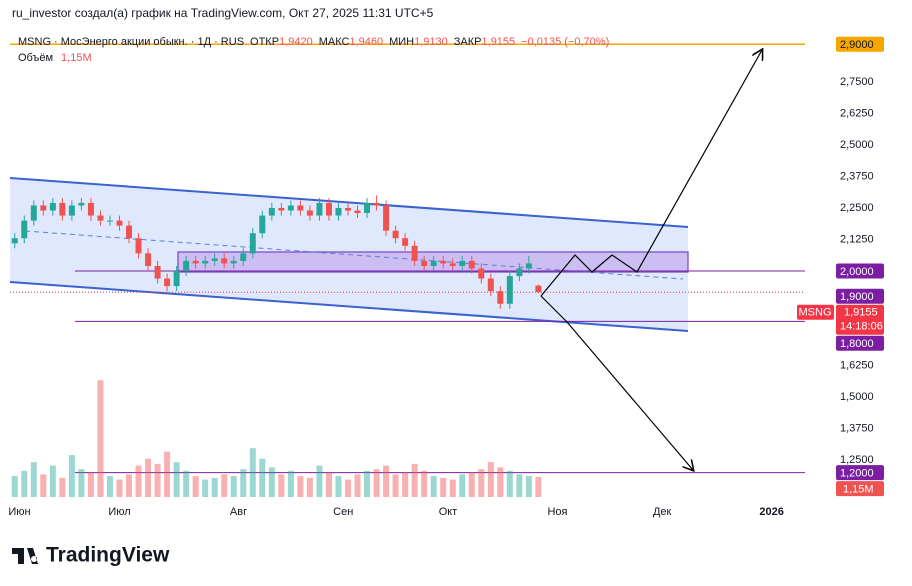 The width and height of the screenshot is (912, 586). Describe the element at coordinates (861, 313) in the screenshot. I see `last-price-label: 1,9155` at that location.